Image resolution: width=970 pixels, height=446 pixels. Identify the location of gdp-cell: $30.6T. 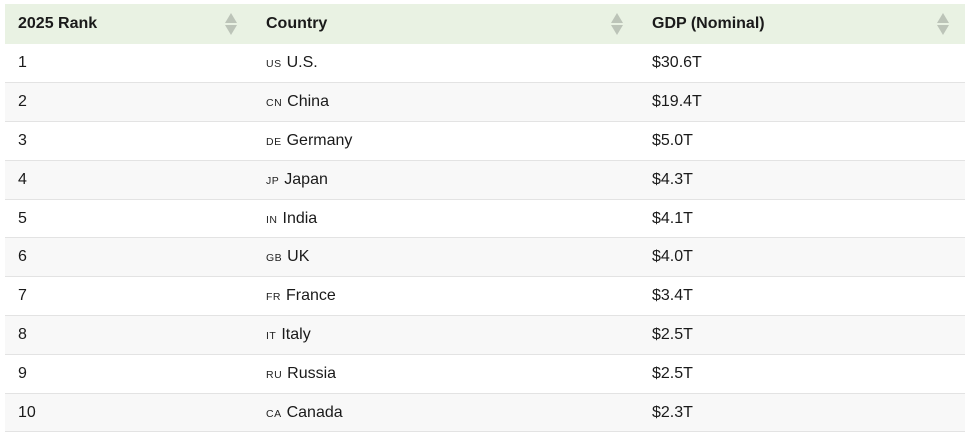
(677, 63).